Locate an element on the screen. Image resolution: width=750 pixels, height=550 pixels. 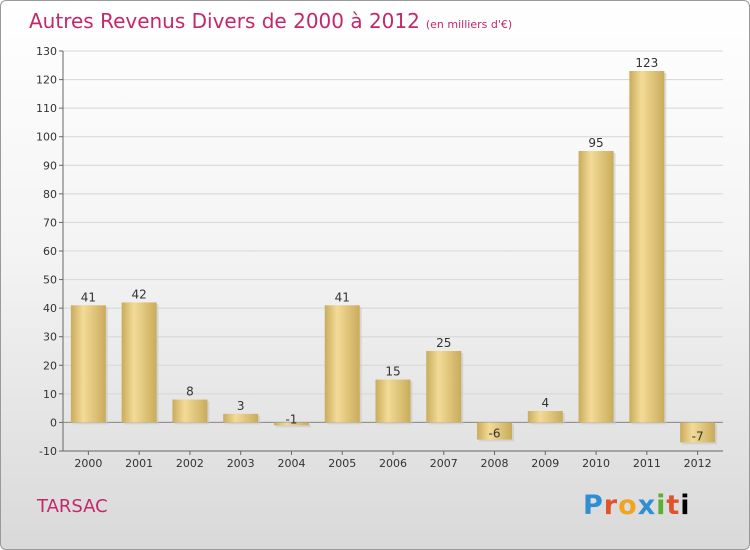
y-tick-label: 110 is located at coordinates (46, 108).